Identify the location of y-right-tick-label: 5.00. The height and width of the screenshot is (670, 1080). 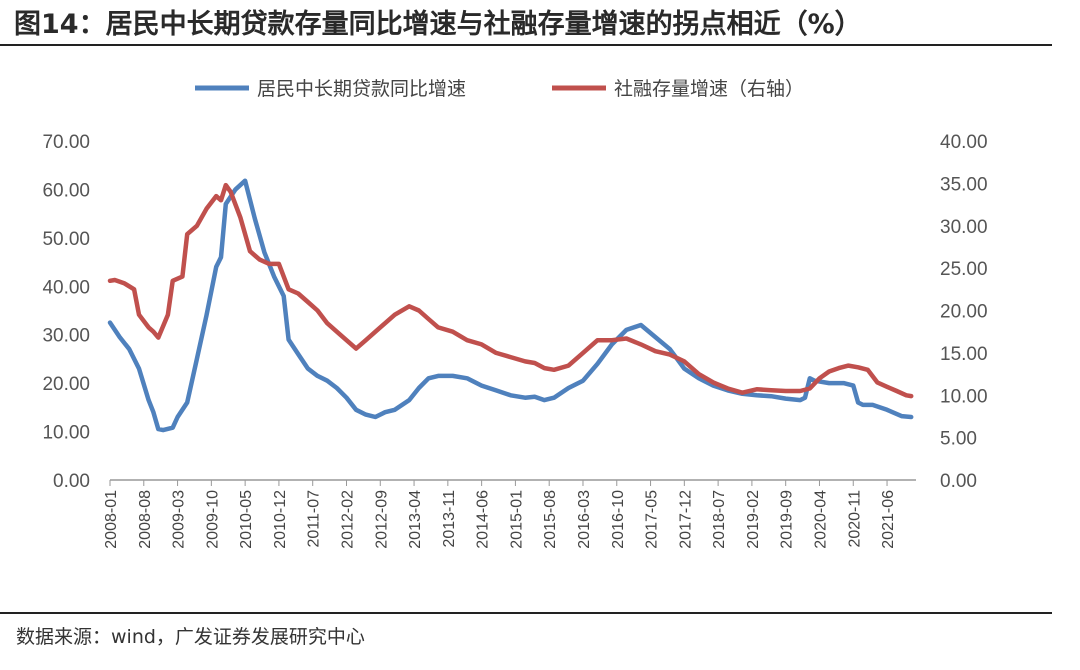
(958, 439).